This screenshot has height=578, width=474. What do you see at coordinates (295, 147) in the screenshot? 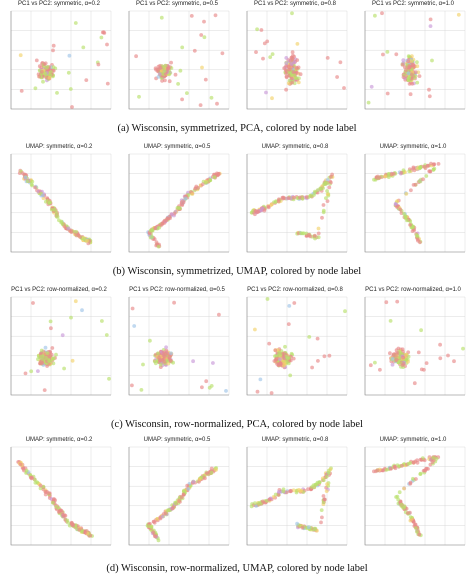
I see `panel-title: UMAP: symmetric, α=0.8` at bounding box center [295, 147].